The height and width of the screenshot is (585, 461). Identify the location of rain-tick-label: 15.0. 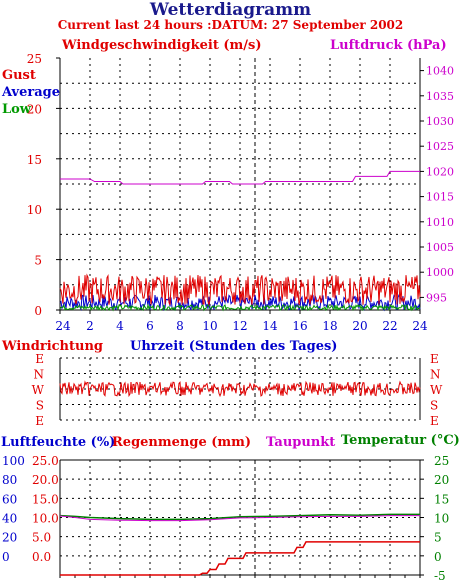
(45, 499).